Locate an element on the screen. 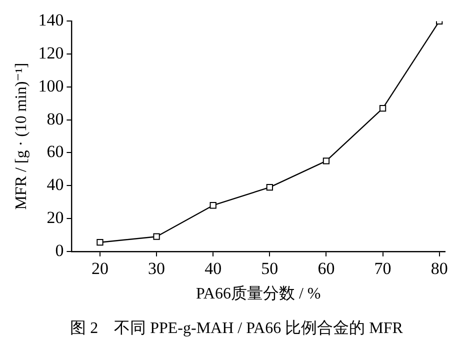 The image size is (473, 354). x-tick-label: 50 is located at coordinates (269, 268).